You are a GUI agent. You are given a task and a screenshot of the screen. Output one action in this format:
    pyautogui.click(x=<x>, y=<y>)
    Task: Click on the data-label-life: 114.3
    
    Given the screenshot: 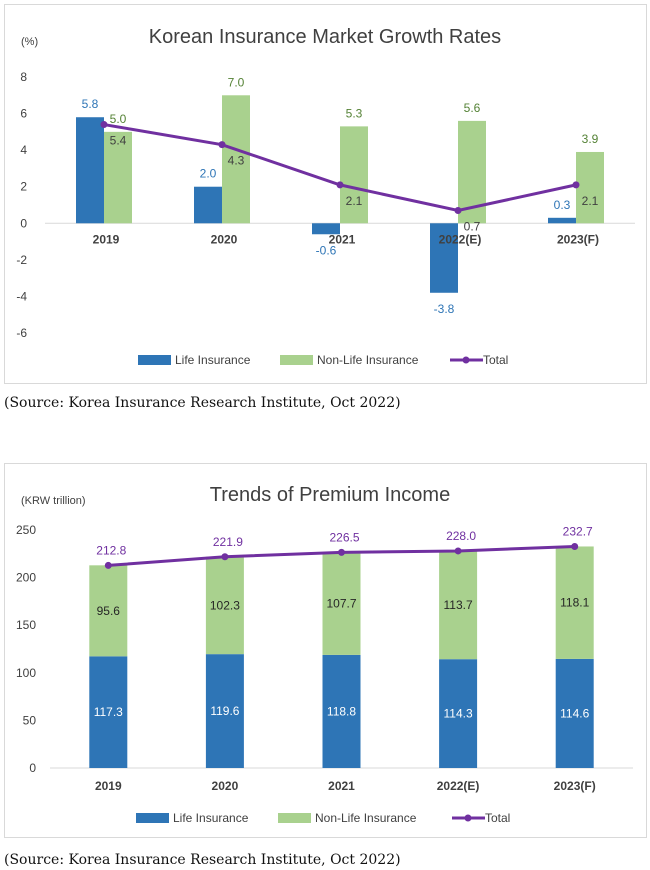 What is the action you would take?
    pyautogui.click(x=458, y=714)
    